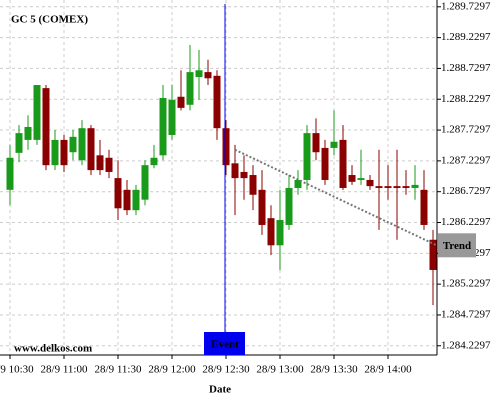  I want to click on x-tick-label: 28/9 14:00, so click(388, 370).